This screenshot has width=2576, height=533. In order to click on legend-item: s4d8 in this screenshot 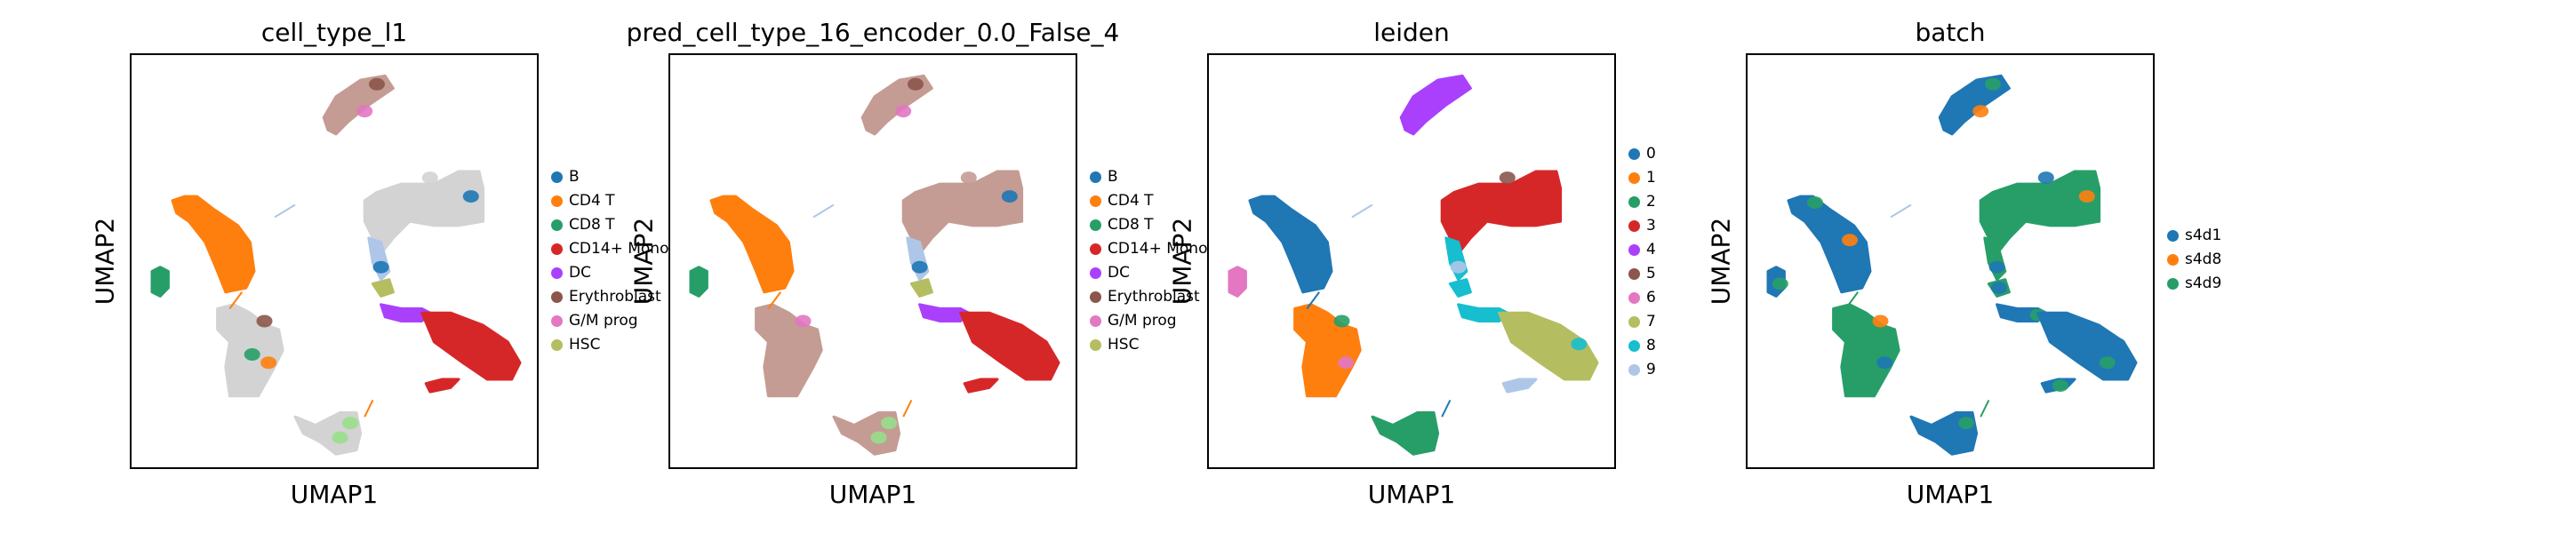, I will do `click(2194, 260)`.